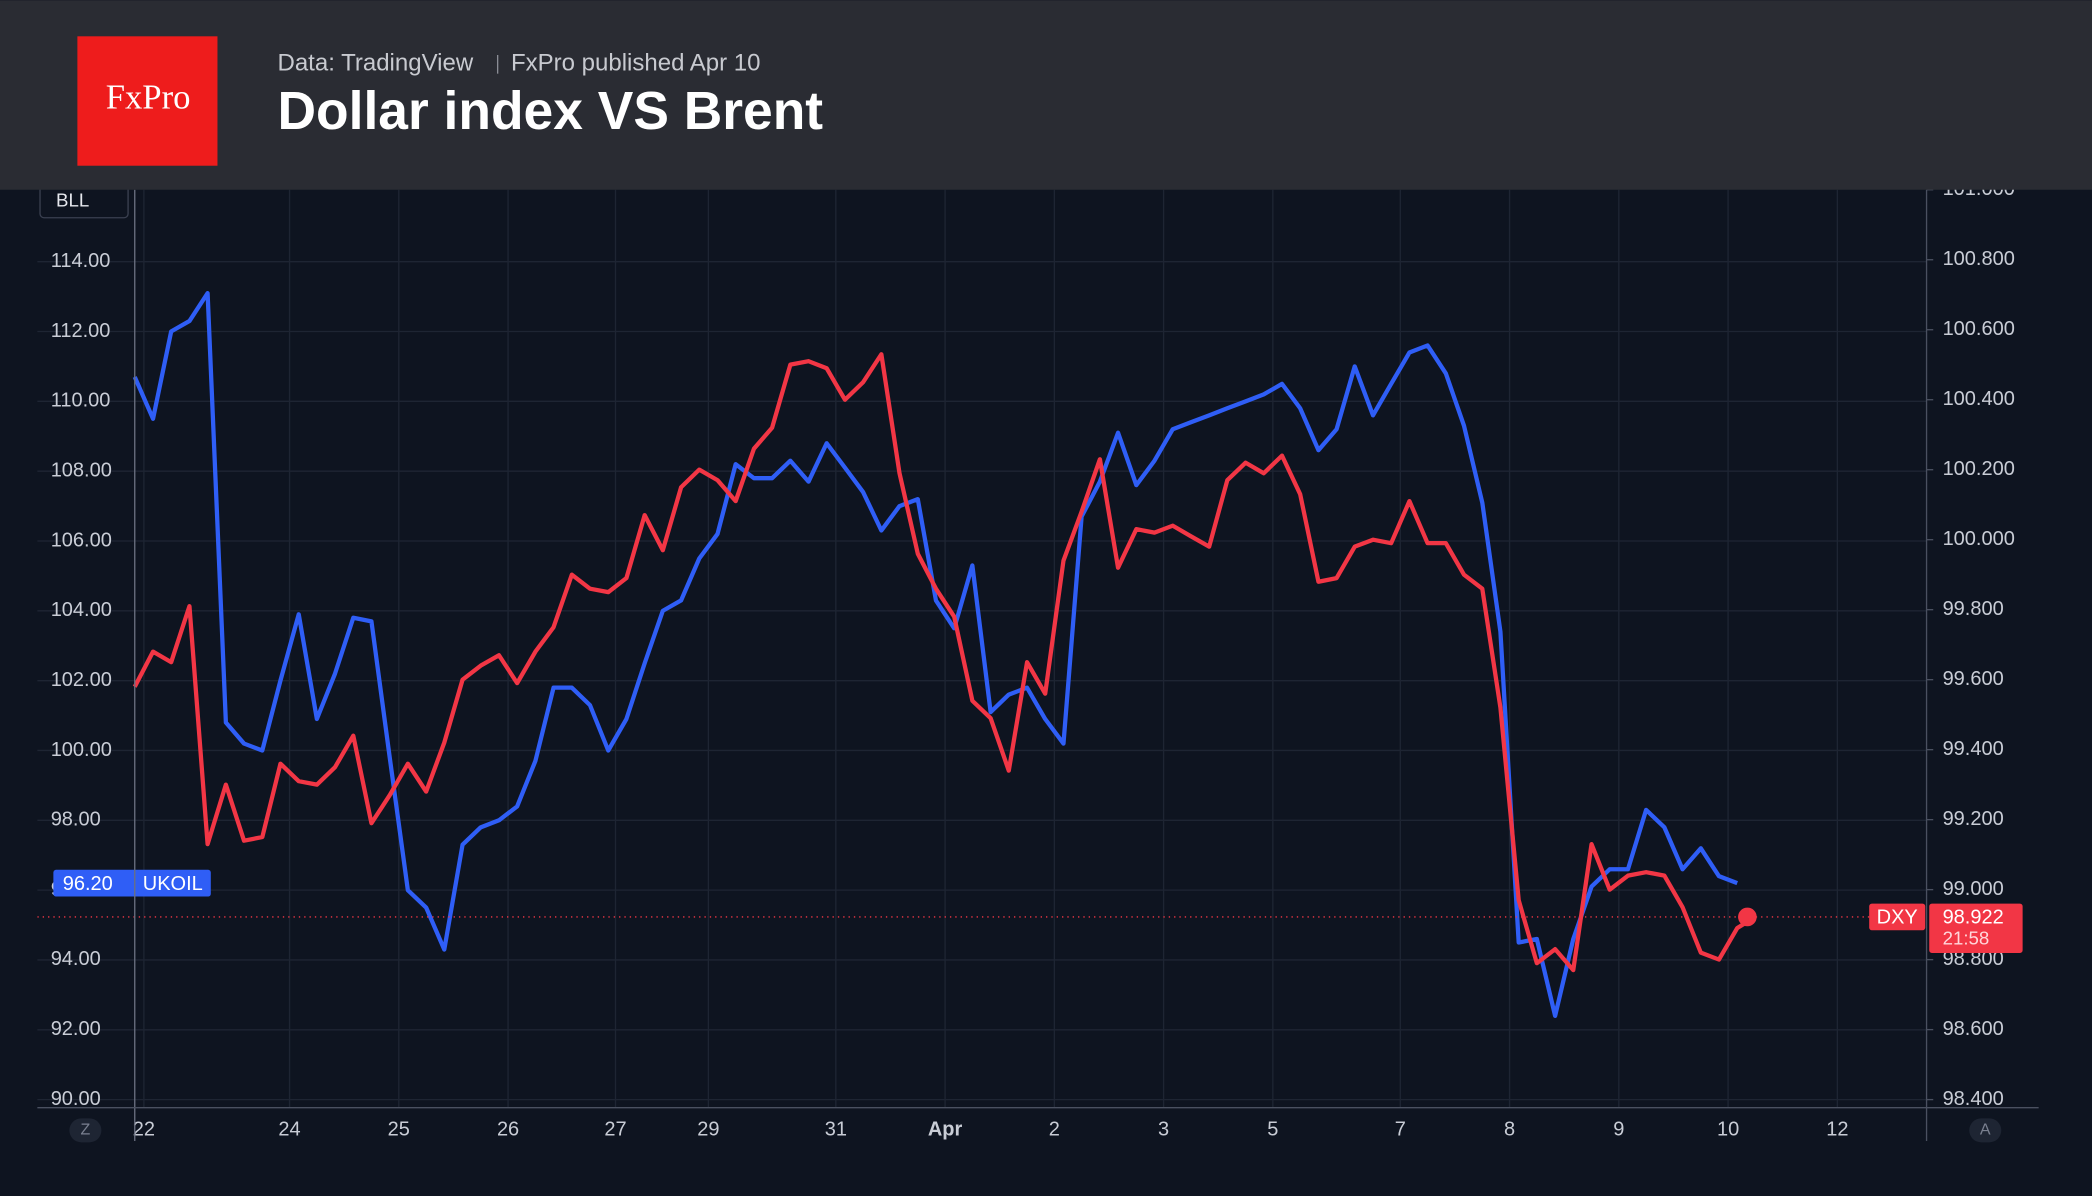 The height and width of the screenshot is (1196, 2092). Describe the element at coordinates (508, 1130) in the screenshot. I see `x-tick-label: 26` at that location.